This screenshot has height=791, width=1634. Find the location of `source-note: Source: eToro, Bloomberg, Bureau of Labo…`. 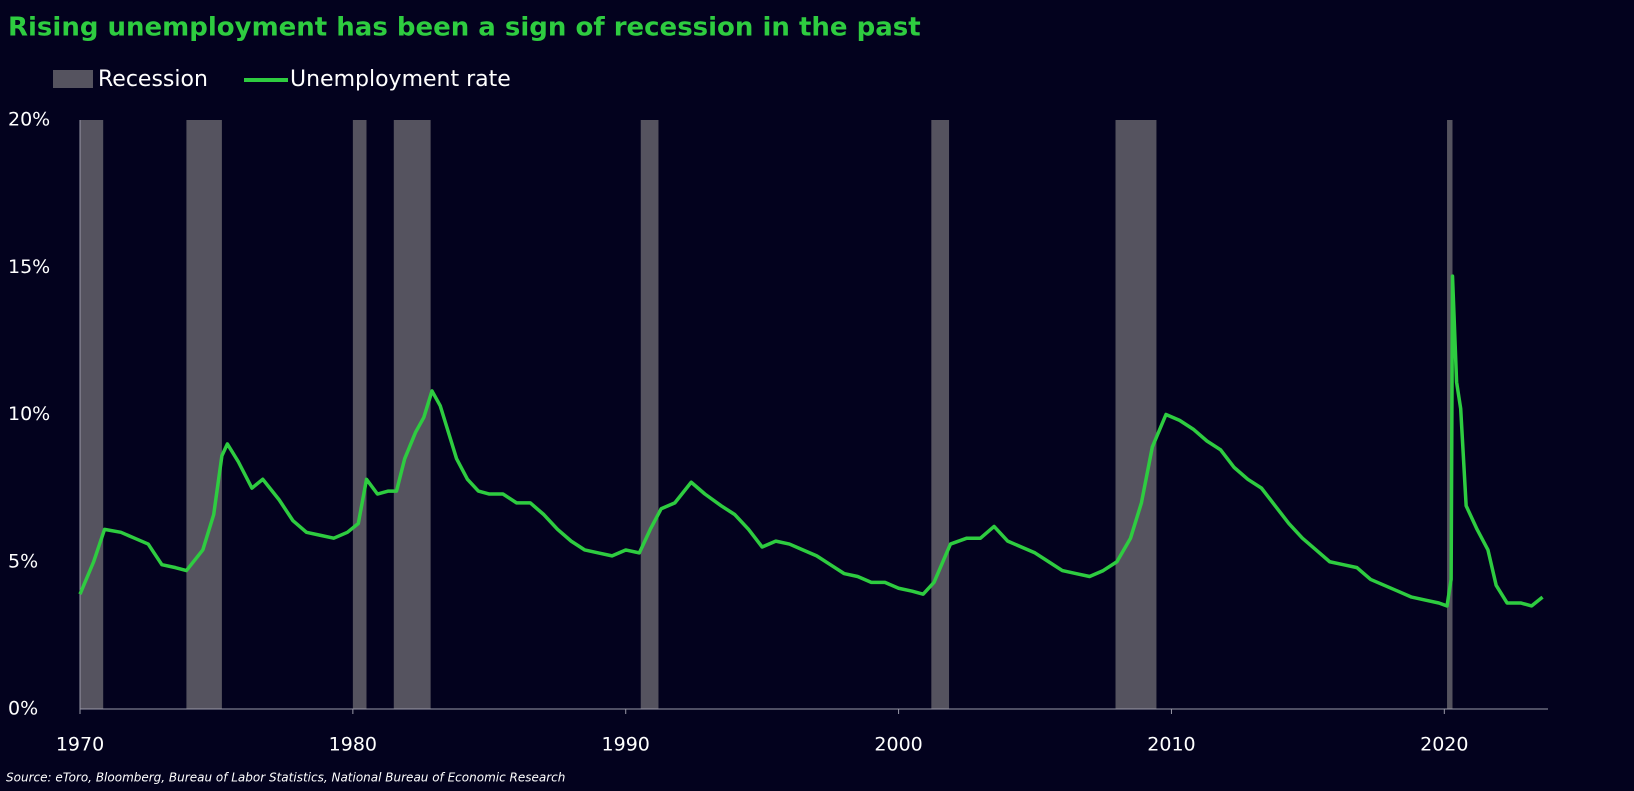

source-note: Source: eToro, Bloomberg, Bureau of Labo… is located at coordinates (285, 778).